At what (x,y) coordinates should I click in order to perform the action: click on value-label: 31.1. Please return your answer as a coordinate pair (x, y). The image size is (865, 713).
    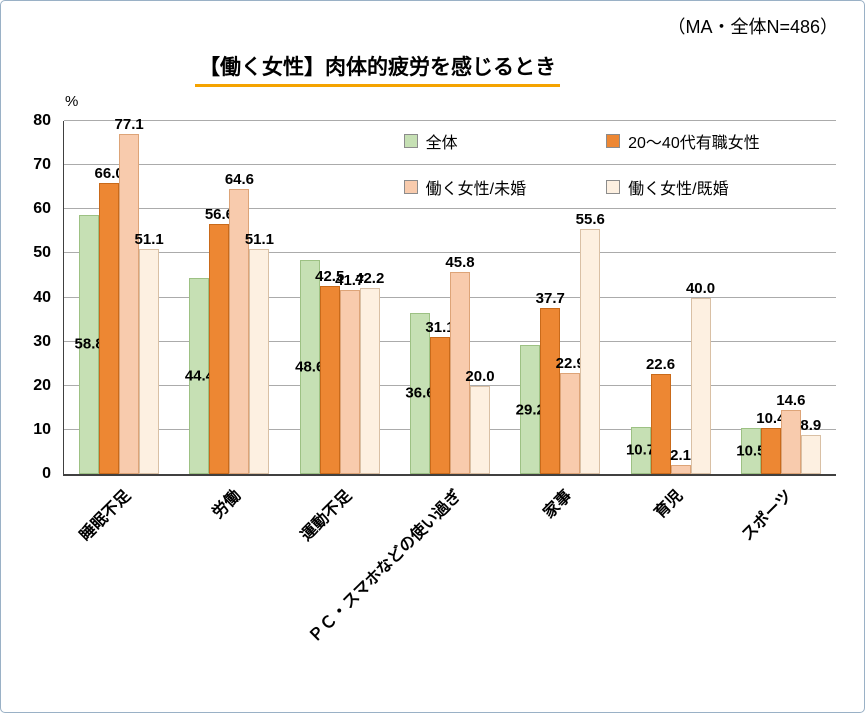
    Looking at the image, I should click on (440, 327).